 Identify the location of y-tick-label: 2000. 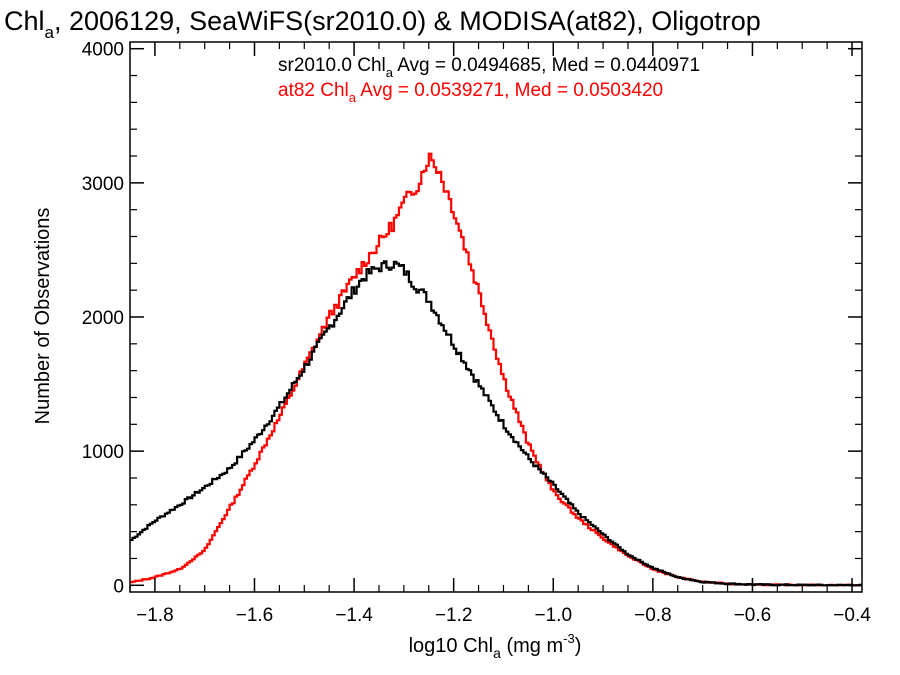
(103, 318).